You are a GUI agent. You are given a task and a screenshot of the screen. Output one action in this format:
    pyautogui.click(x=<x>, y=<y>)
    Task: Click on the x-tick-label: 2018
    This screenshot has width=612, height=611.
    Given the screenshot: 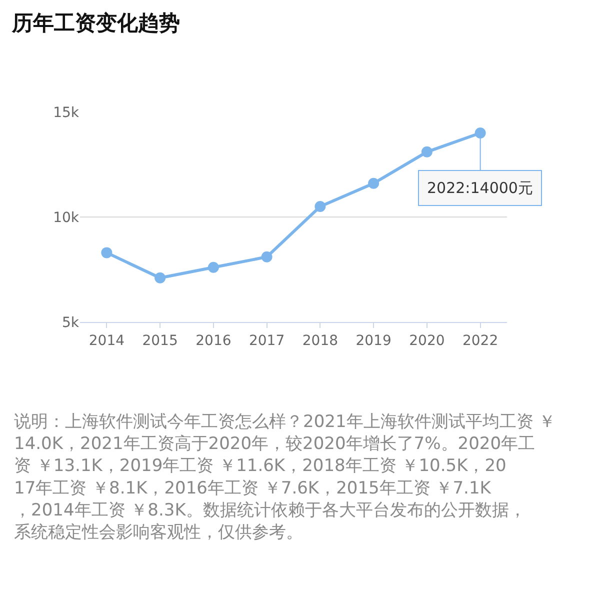 What is the action you would take?
    pyautogui.click(x=320, y=340)
    